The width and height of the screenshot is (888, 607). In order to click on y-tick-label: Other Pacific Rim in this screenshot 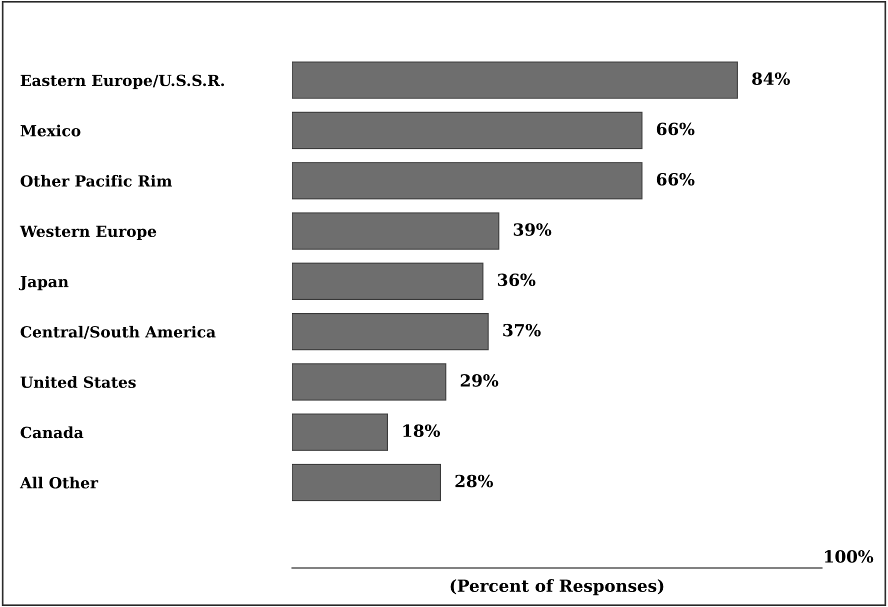, I will do `click(96, 180)`.